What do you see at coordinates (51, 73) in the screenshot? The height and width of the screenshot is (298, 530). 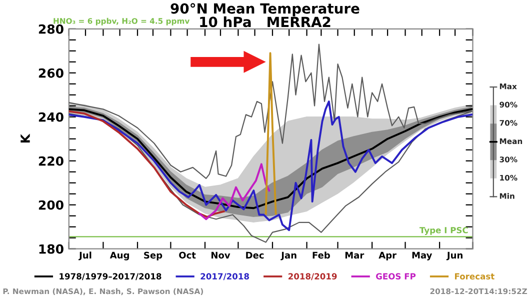 I see `y-tick-label: 260` at bounding box center [51, 73].